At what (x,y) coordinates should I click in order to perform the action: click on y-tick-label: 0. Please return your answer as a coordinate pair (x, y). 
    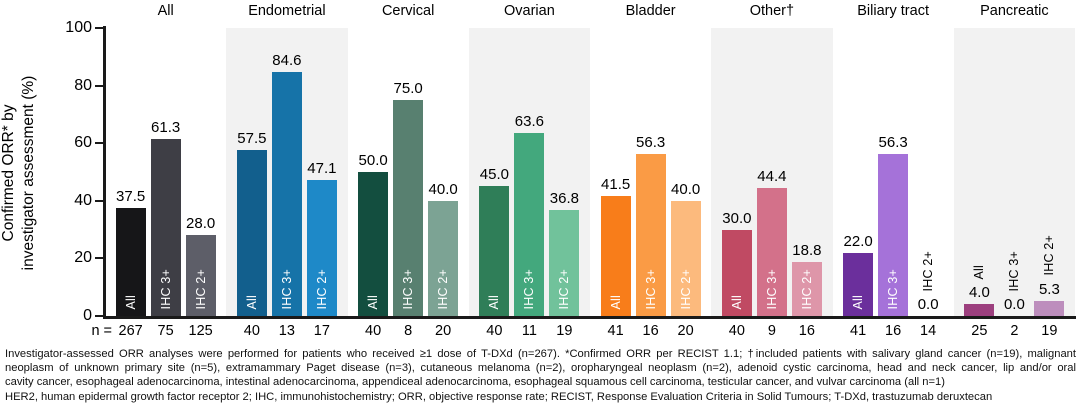
    Looking at the image, I should click on (87, 315).